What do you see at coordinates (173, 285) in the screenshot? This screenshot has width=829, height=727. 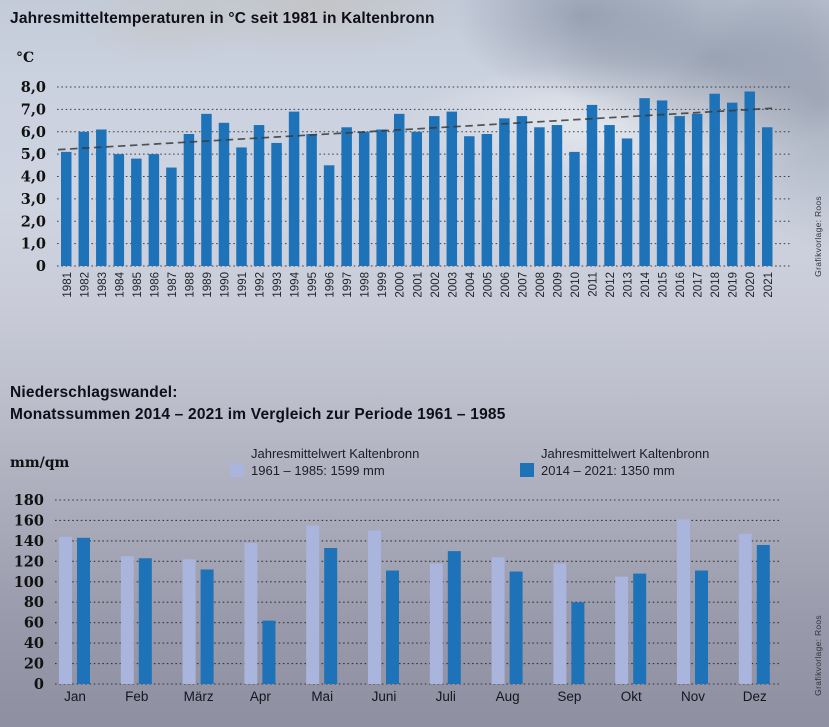 I see `year-label-1987: 1987` at bounding box center [173, 285].